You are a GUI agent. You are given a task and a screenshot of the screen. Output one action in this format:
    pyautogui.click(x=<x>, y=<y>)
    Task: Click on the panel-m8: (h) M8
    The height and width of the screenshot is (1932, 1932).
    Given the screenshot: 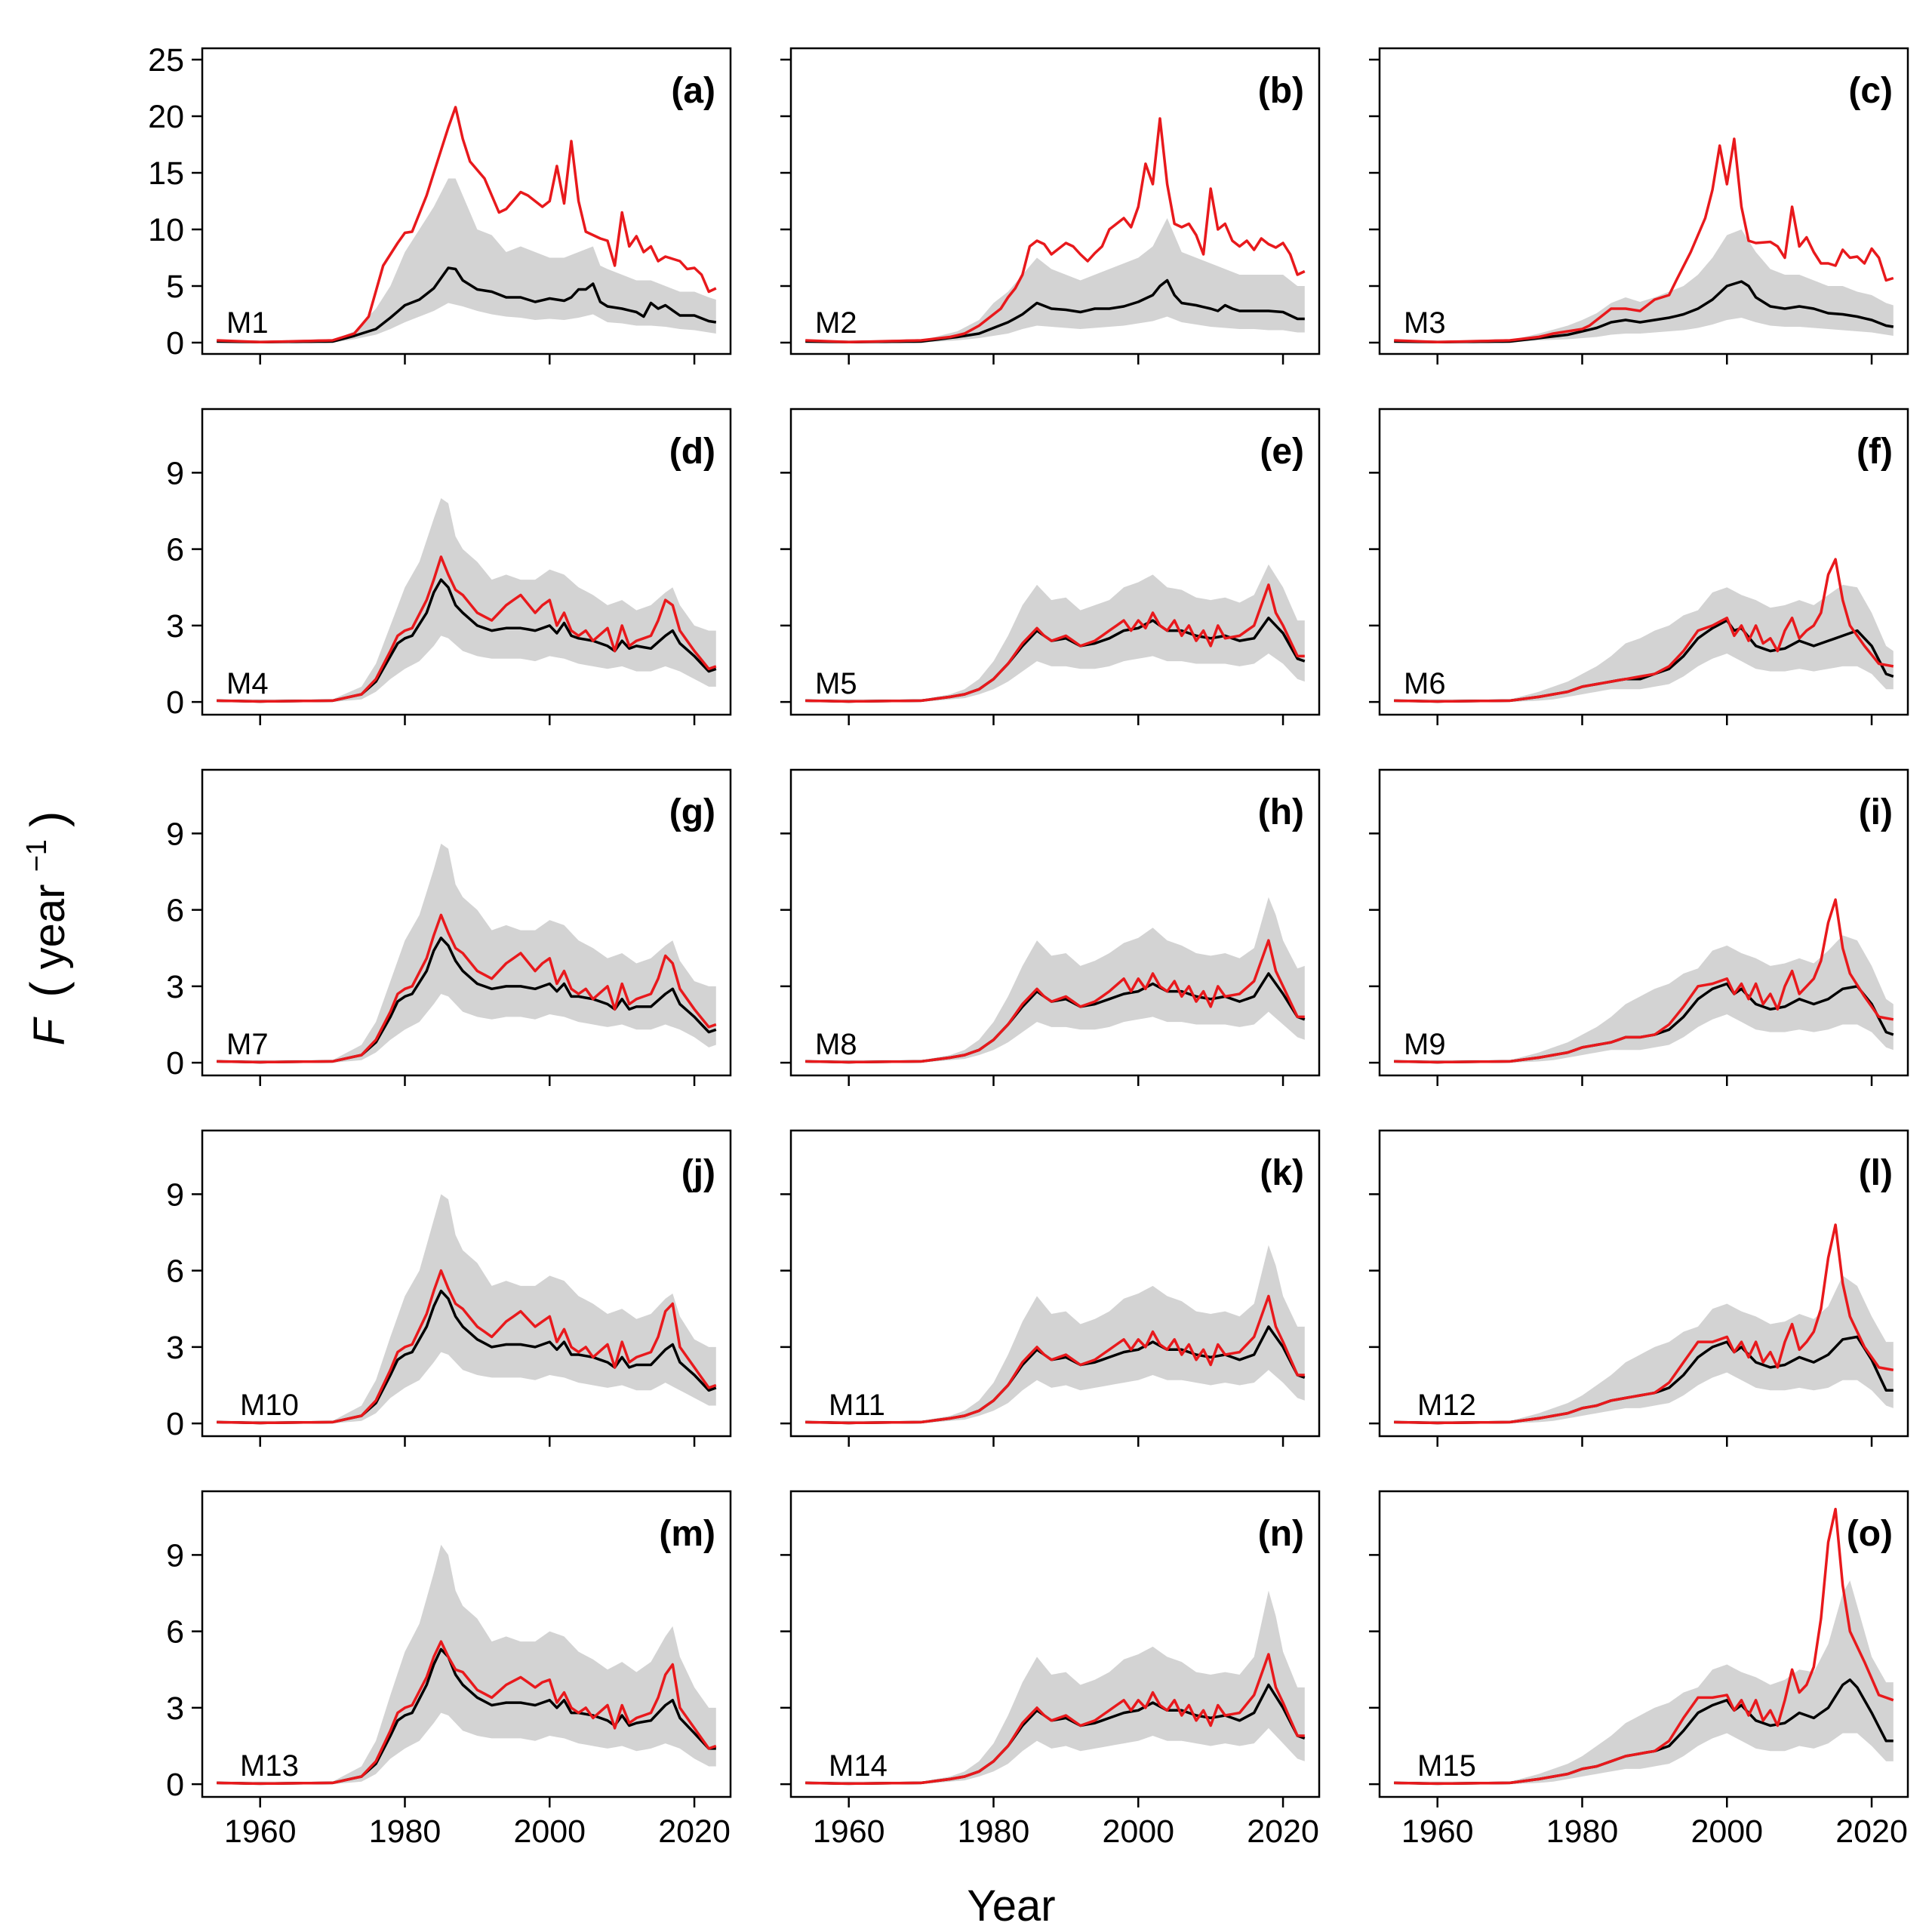 What is the action you would take?
    pyautogui.click(x=1050, y=927)
    